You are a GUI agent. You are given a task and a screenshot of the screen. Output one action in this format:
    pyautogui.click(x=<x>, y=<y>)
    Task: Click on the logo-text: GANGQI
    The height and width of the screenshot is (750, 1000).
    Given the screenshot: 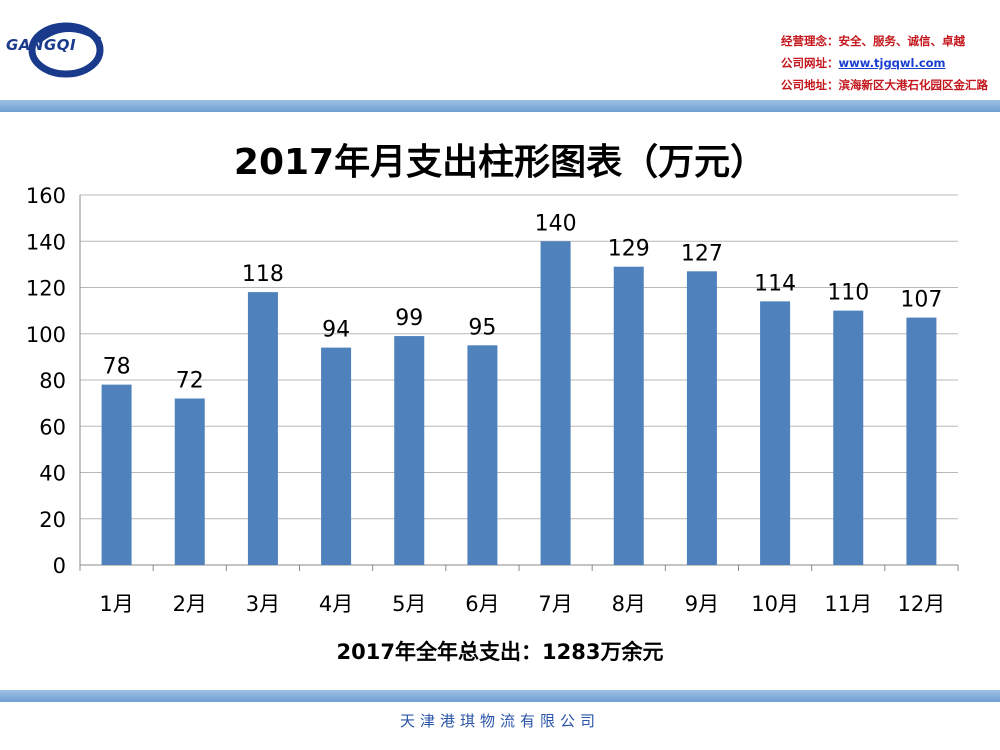 What is the action you would take?
    pyautogui.click(x=41, y=45)
    